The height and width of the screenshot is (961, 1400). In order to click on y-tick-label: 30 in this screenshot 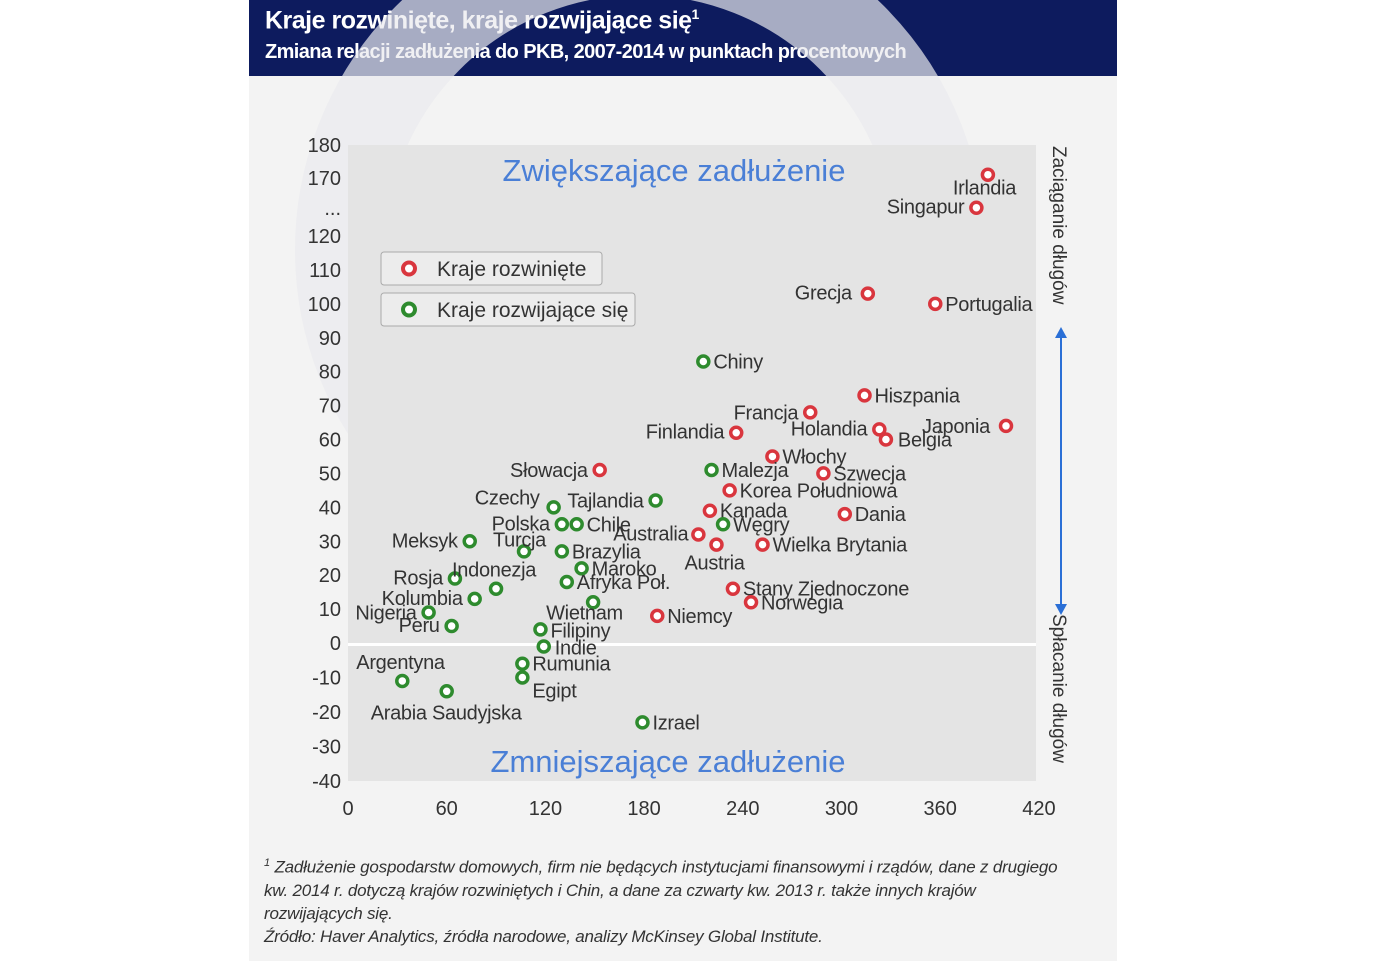, I will do `click(330, 542)`.